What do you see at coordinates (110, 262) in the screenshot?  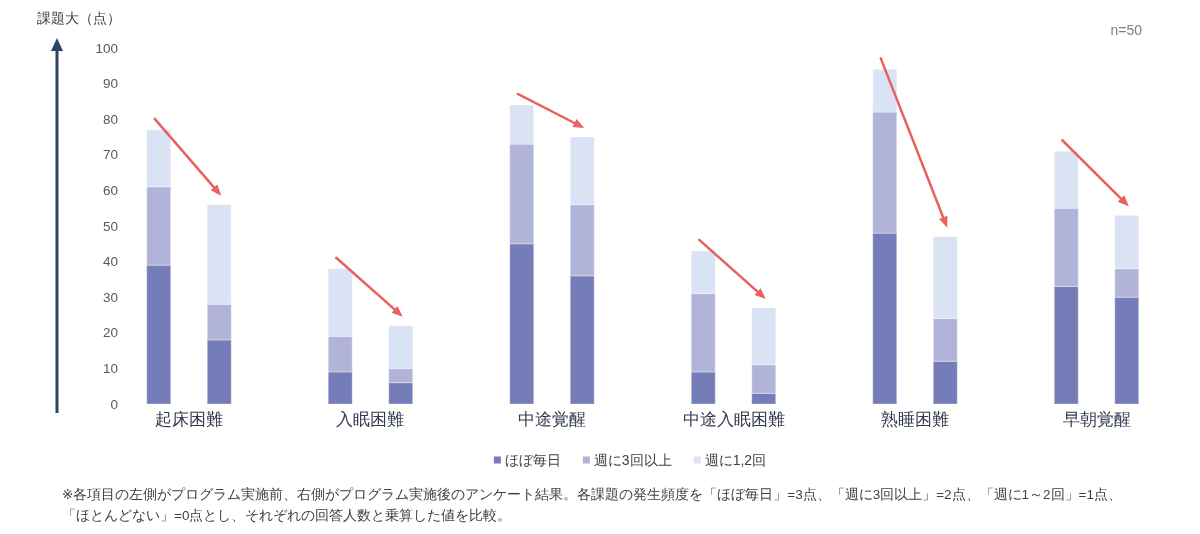 I see `y-tick-label: 40` at bounding box center [110, 262].